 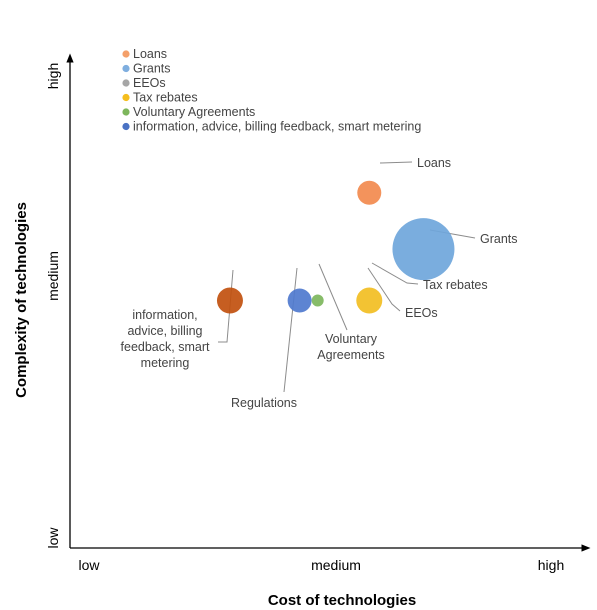 What do you see at coordinates (336, 565) in the screenshot?
I see `x-tick-medium: medium` at bounding box center [336, 565].